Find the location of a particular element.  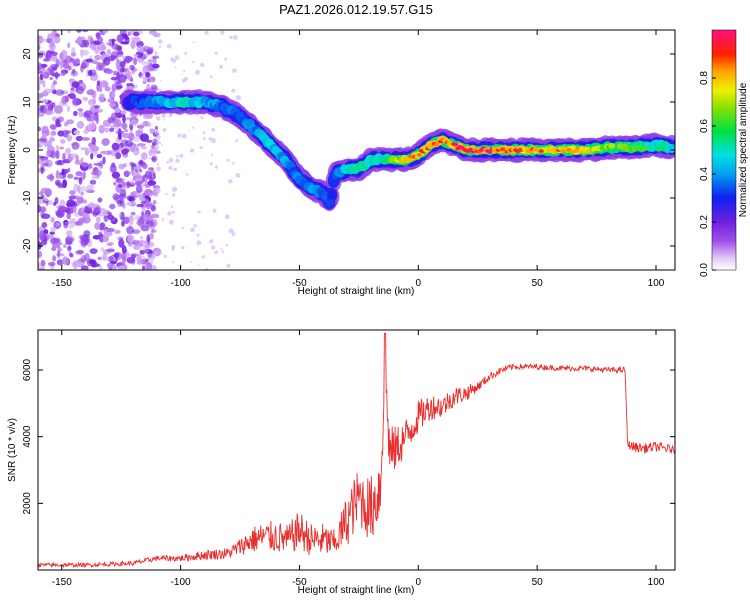

x-tick-label: 50 is located at coordinates (538, 582).